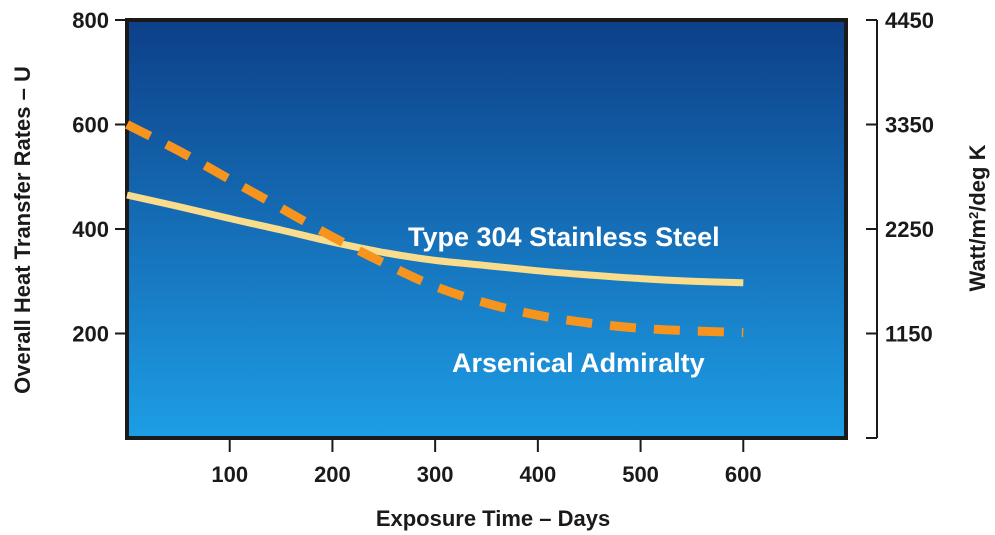 Image resolution: width=995 pixels, height=535 pixels. I want to click on series-label-admiralty: Arsenical Admiralty, so click(578, 363).